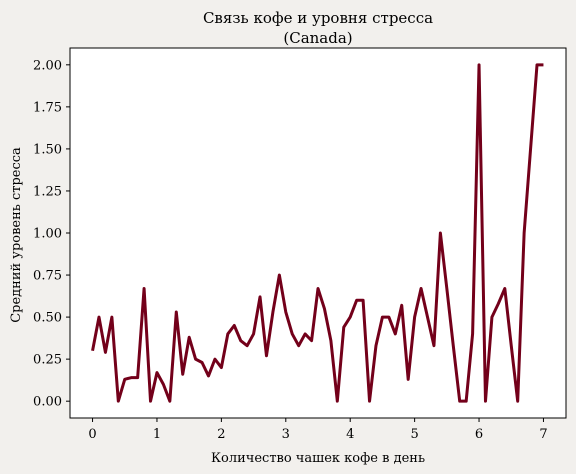 This screenshot has height=474, width=576. Describe the element at coordinates (221, 434) in the screenshot. I see `x-tick-label: 2` at that location.